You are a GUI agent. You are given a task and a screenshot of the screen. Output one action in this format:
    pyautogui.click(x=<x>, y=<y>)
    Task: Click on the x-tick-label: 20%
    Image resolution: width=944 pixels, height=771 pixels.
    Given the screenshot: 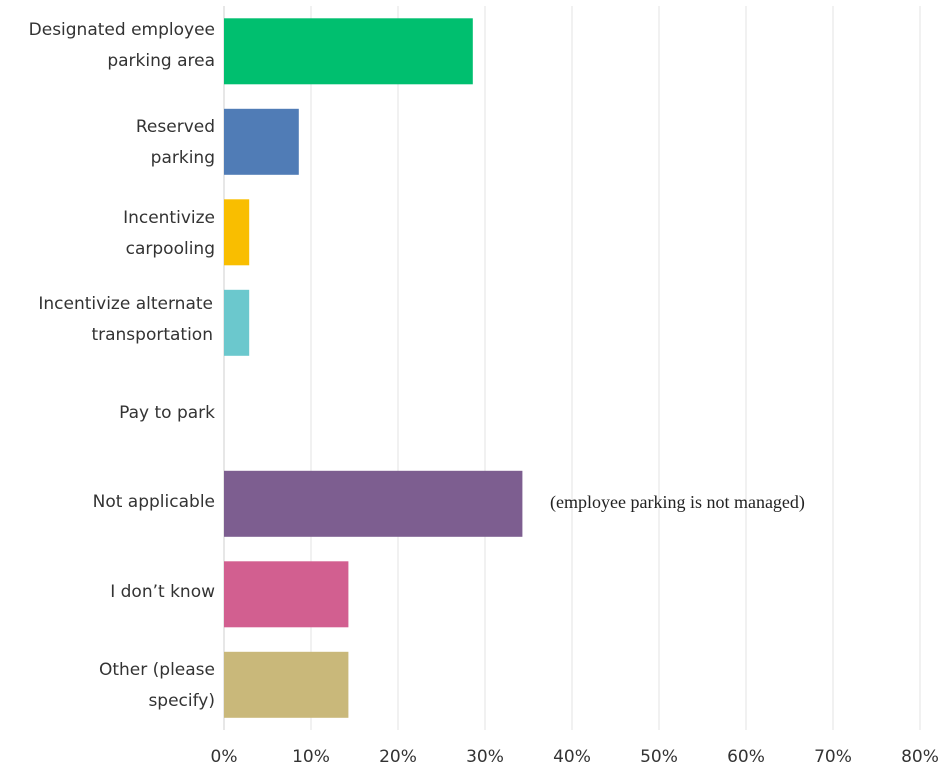 What is the action you would take?
    pyautogui.click(x=398, y=757)
    